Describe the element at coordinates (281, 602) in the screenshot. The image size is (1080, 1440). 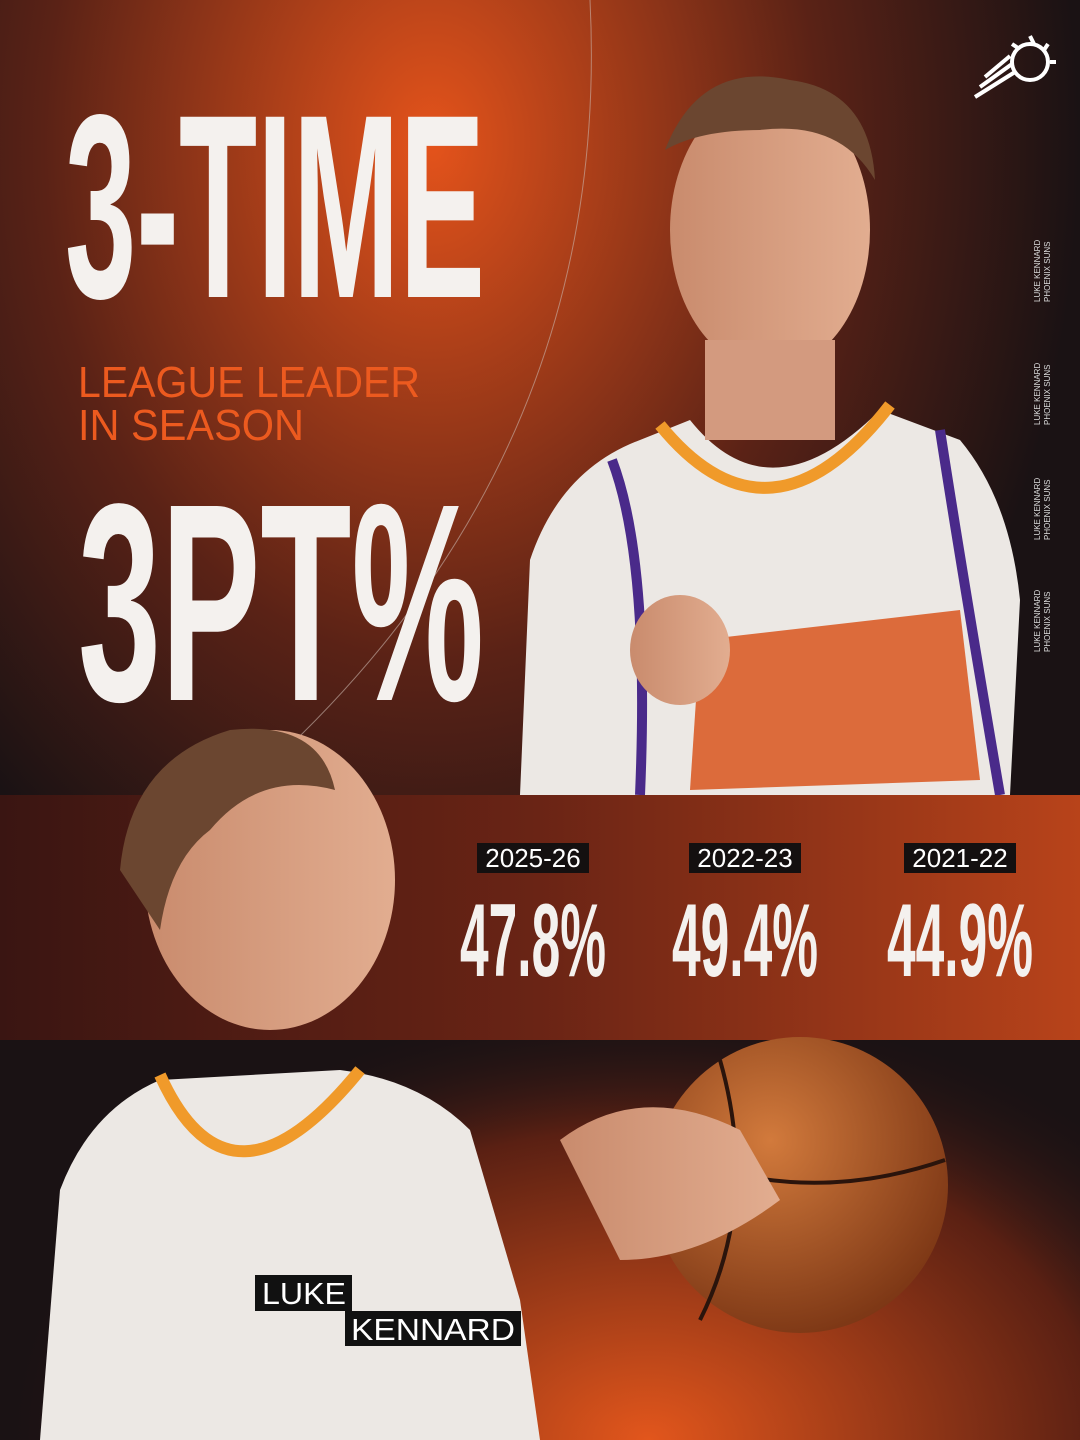
I see `headline-bottom: 3PT%` at that location.